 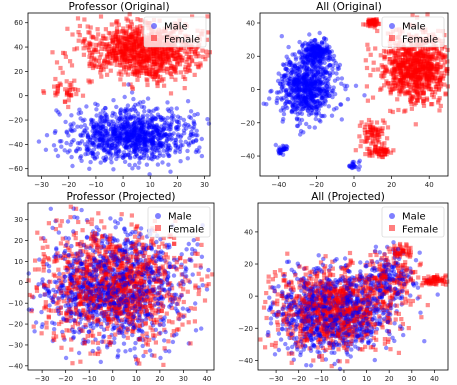 I want to click on y-tick-label: −40, so click(x=247, y=157).